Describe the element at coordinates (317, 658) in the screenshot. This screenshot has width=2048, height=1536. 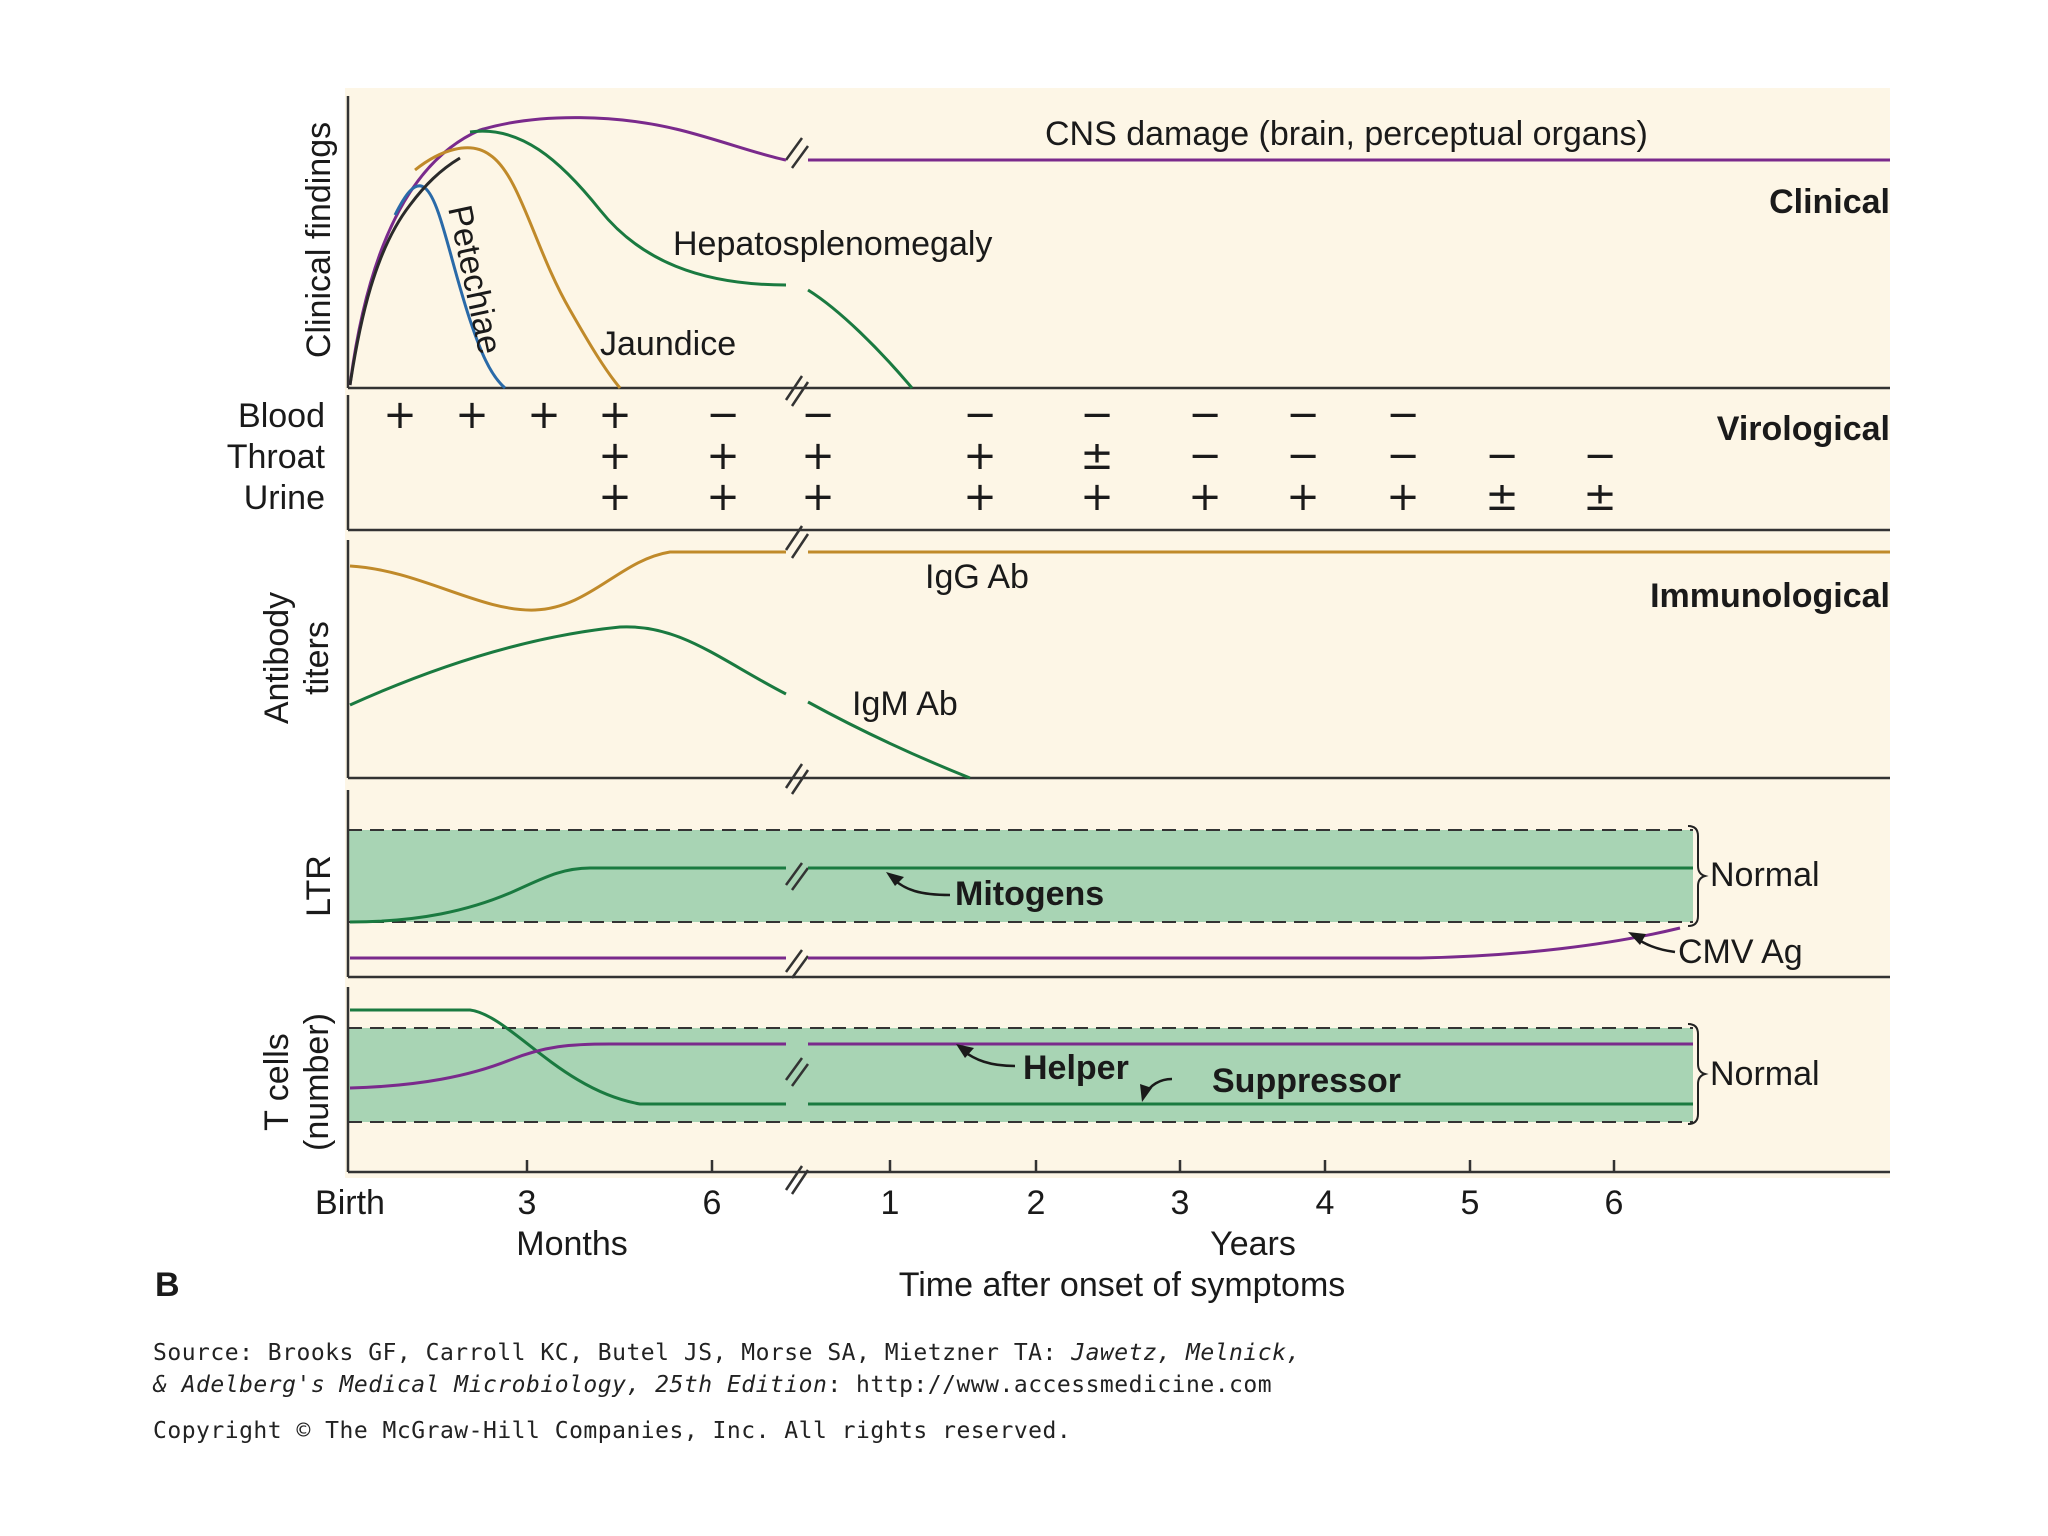
I see `antibody-ylabel-line2: titers` at that location.